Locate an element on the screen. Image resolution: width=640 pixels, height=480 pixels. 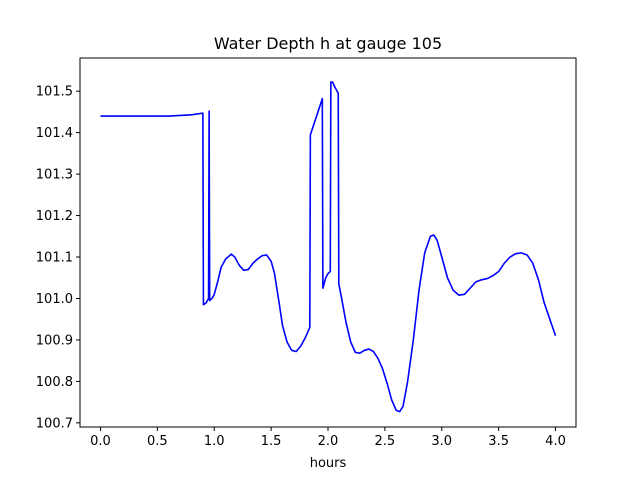
x-tick-label: 4.0 is located at coordinates (555, 441).